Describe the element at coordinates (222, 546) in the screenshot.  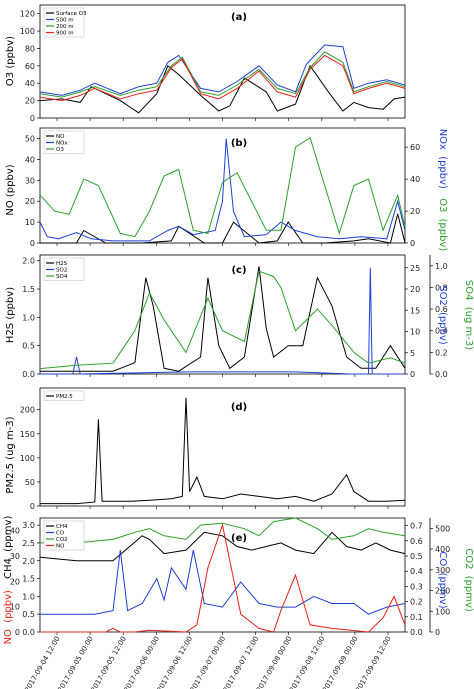
I see `series-line-ch4` at that location.